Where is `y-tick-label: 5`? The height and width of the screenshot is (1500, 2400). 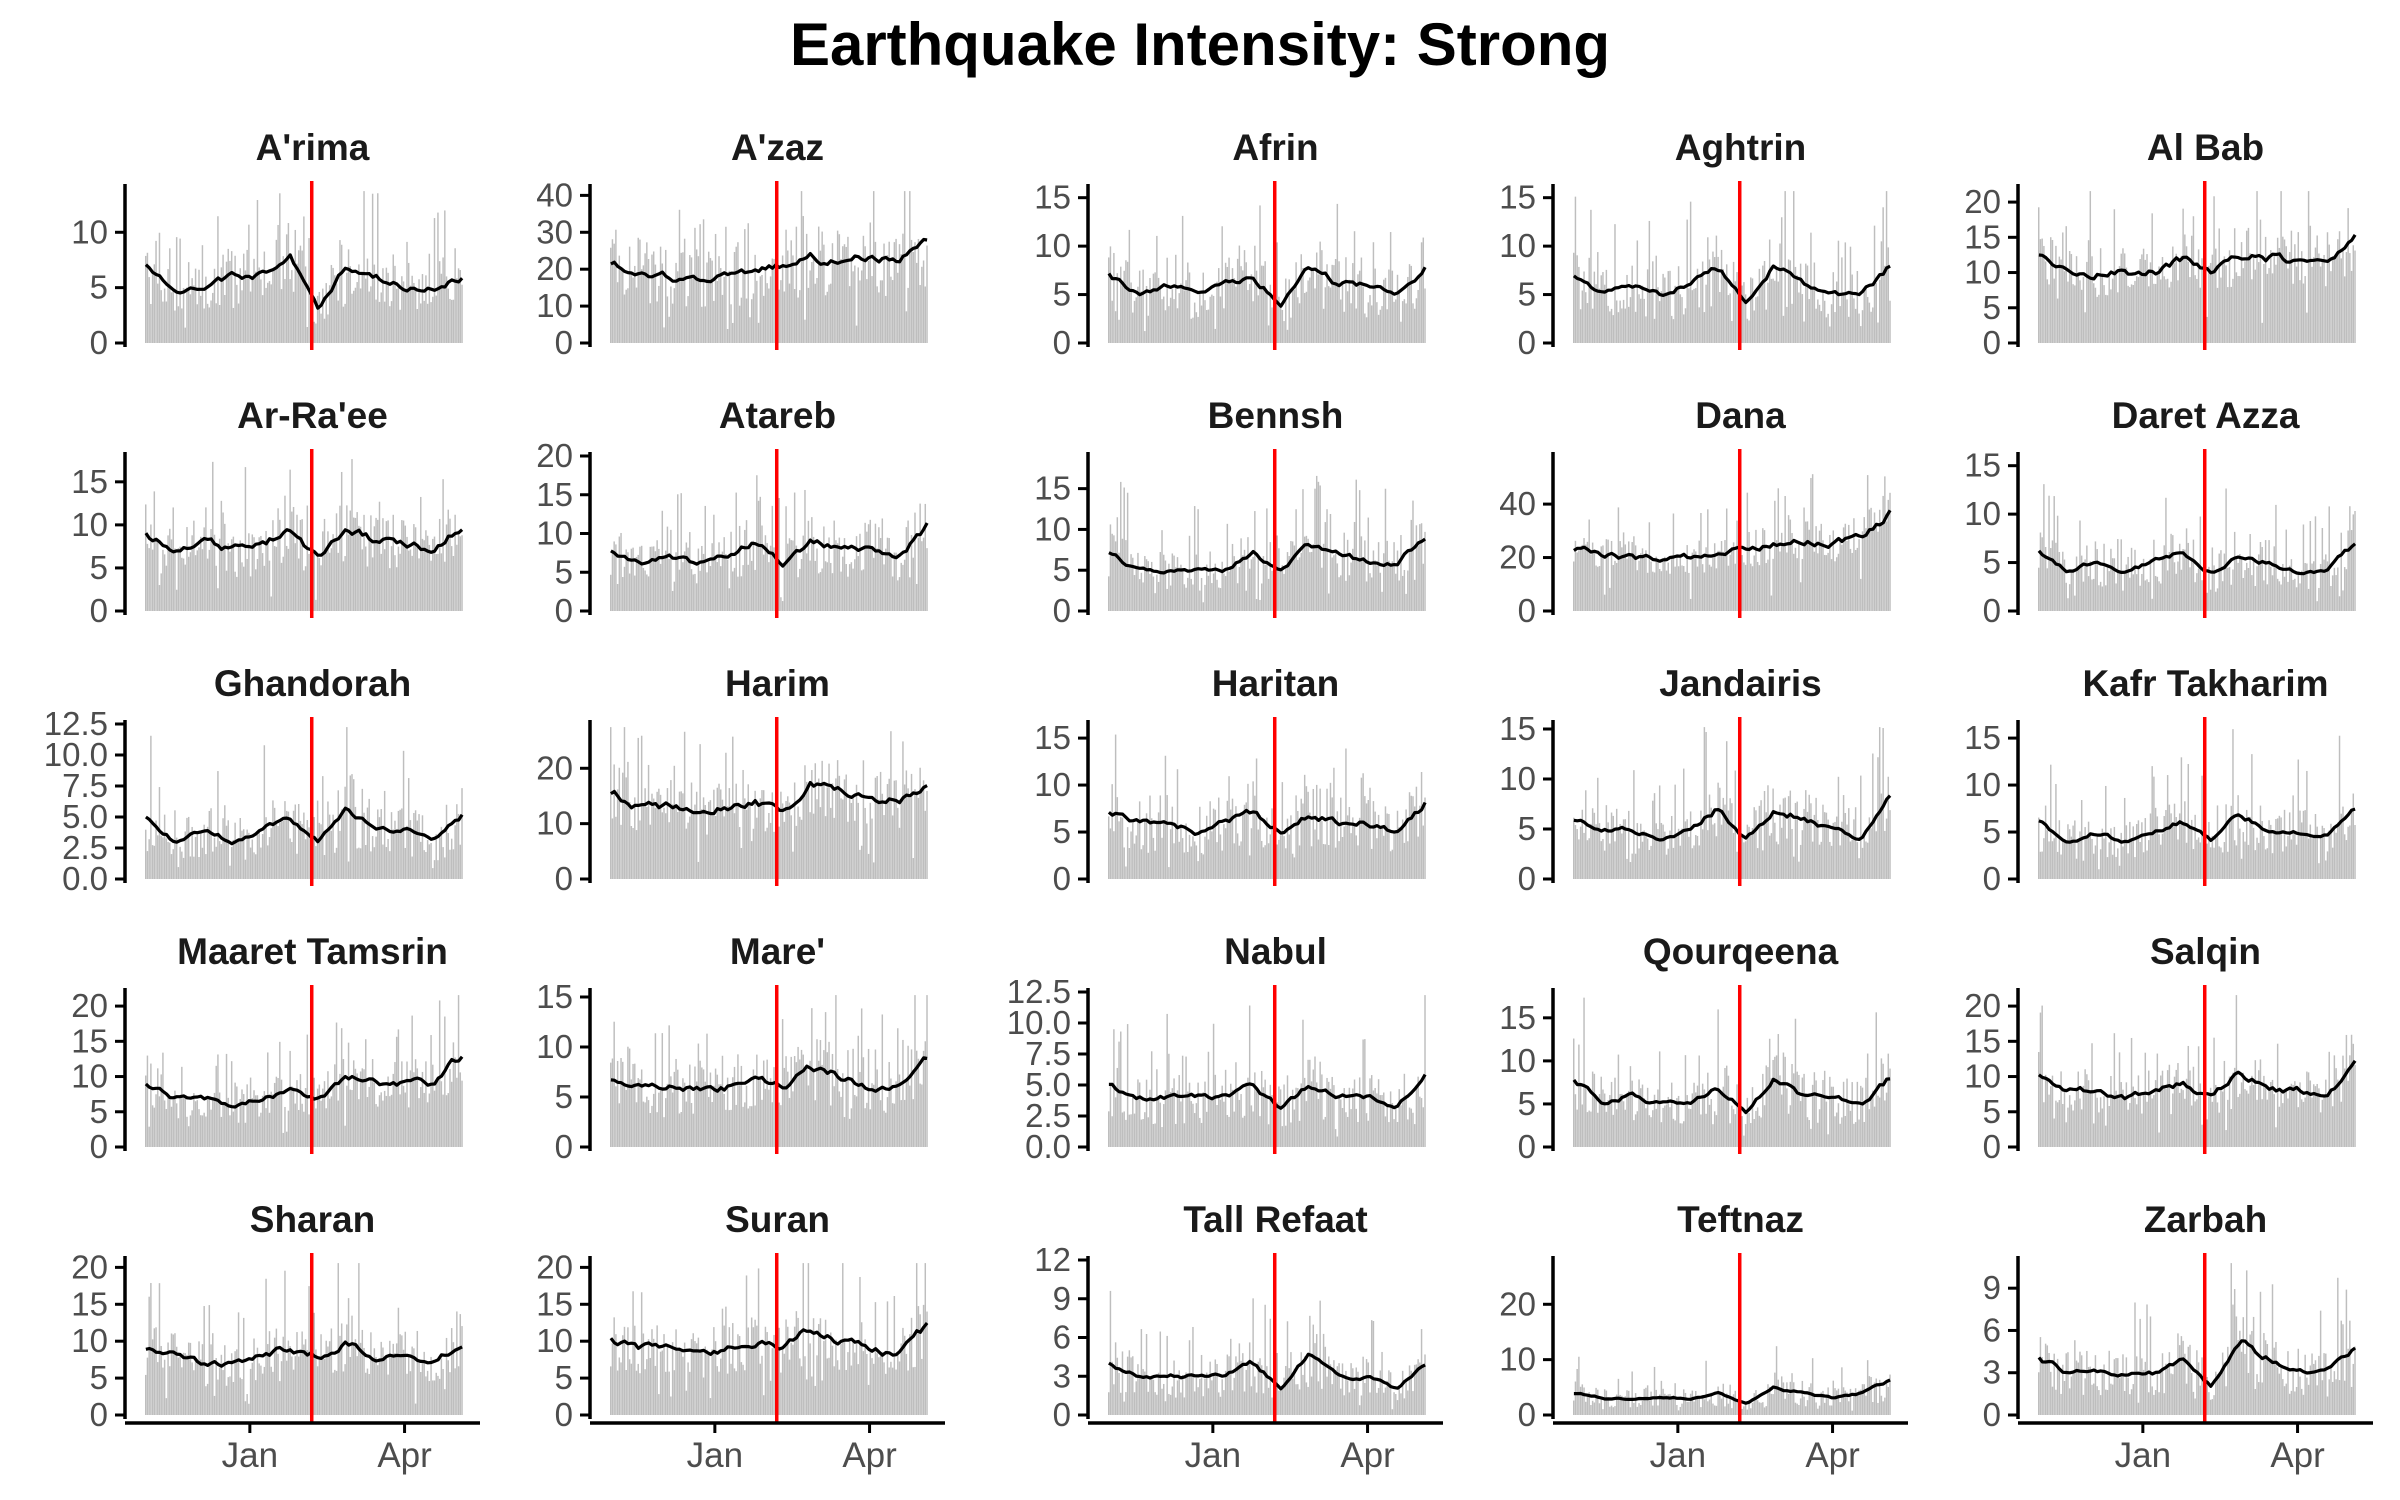 y-tick-label: 5 is located at coordinates (564, 1096).